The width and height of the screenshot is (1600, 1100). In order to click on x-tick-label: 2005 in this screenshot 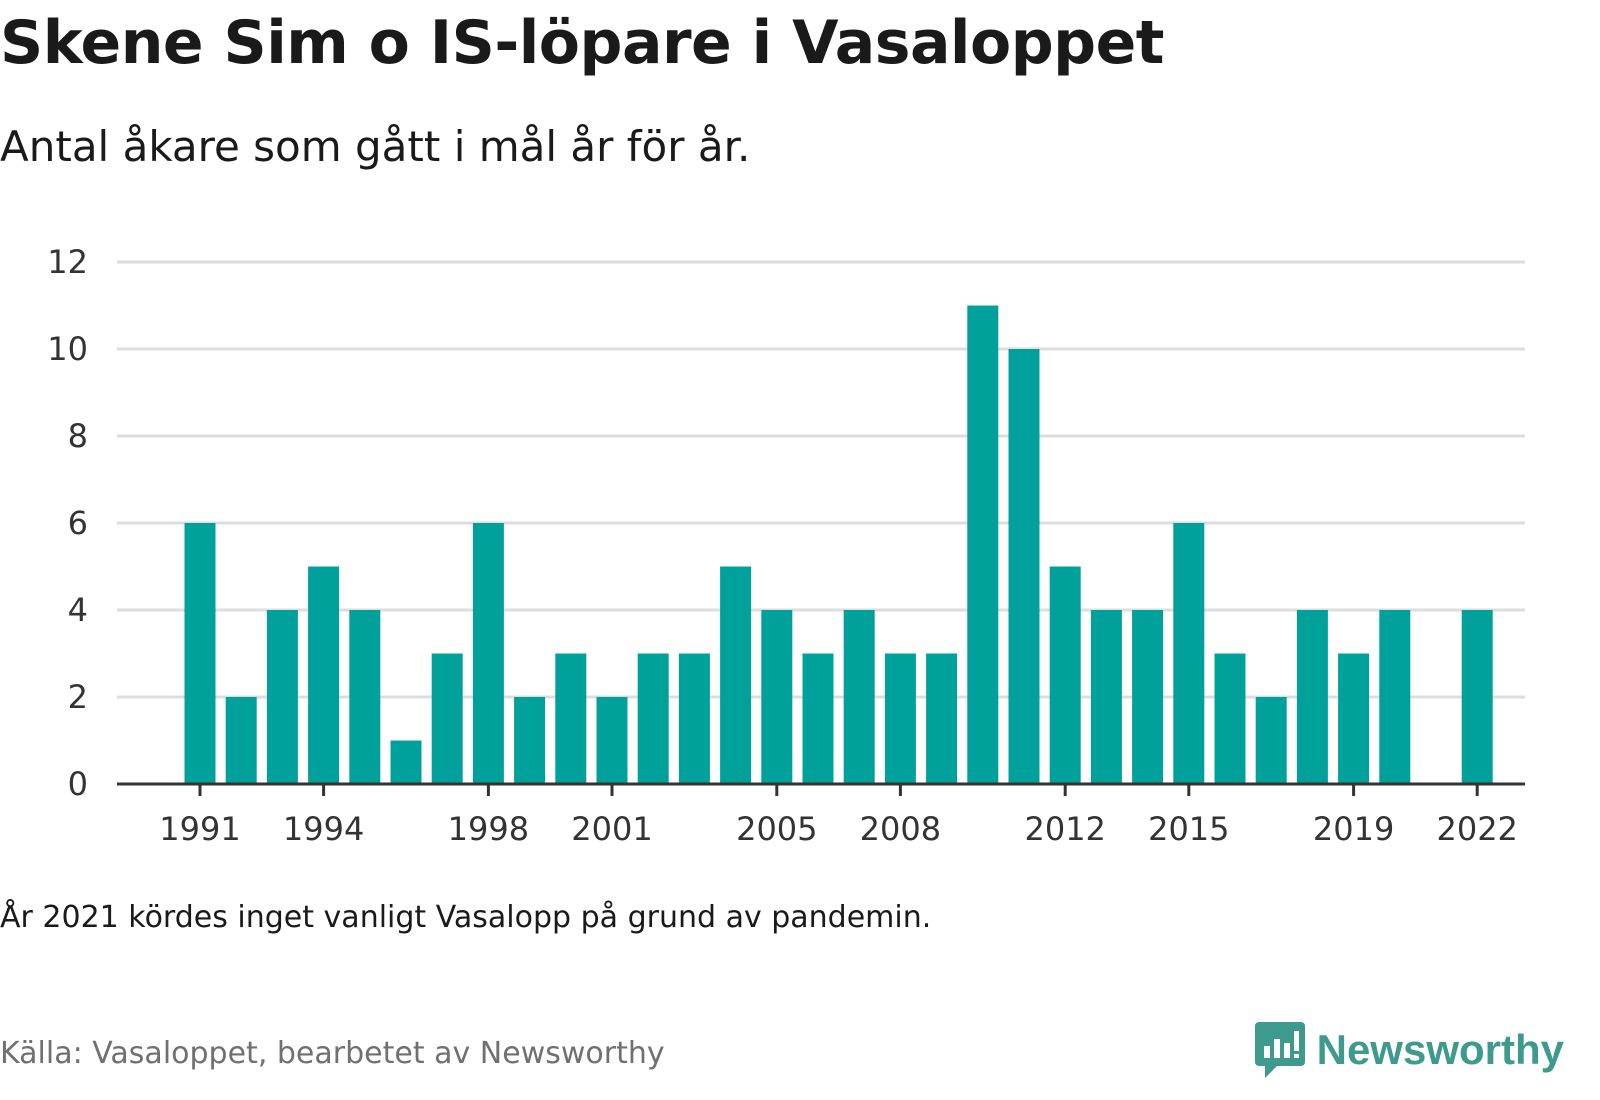, I will do `click(776, 829)`.